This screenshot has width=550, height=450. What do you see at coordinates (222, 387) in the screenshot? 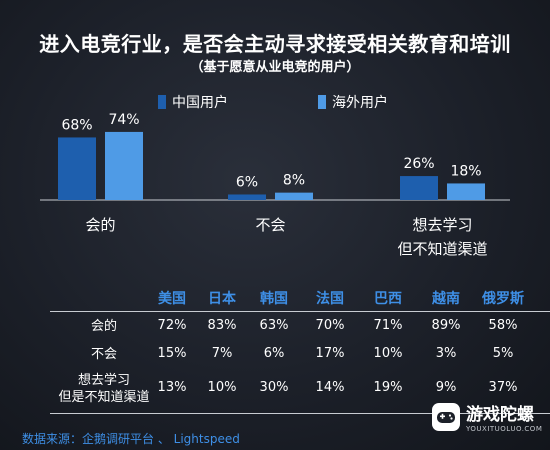
I see `table-cell-2-1: 10%` at bounding box center [222, 387].